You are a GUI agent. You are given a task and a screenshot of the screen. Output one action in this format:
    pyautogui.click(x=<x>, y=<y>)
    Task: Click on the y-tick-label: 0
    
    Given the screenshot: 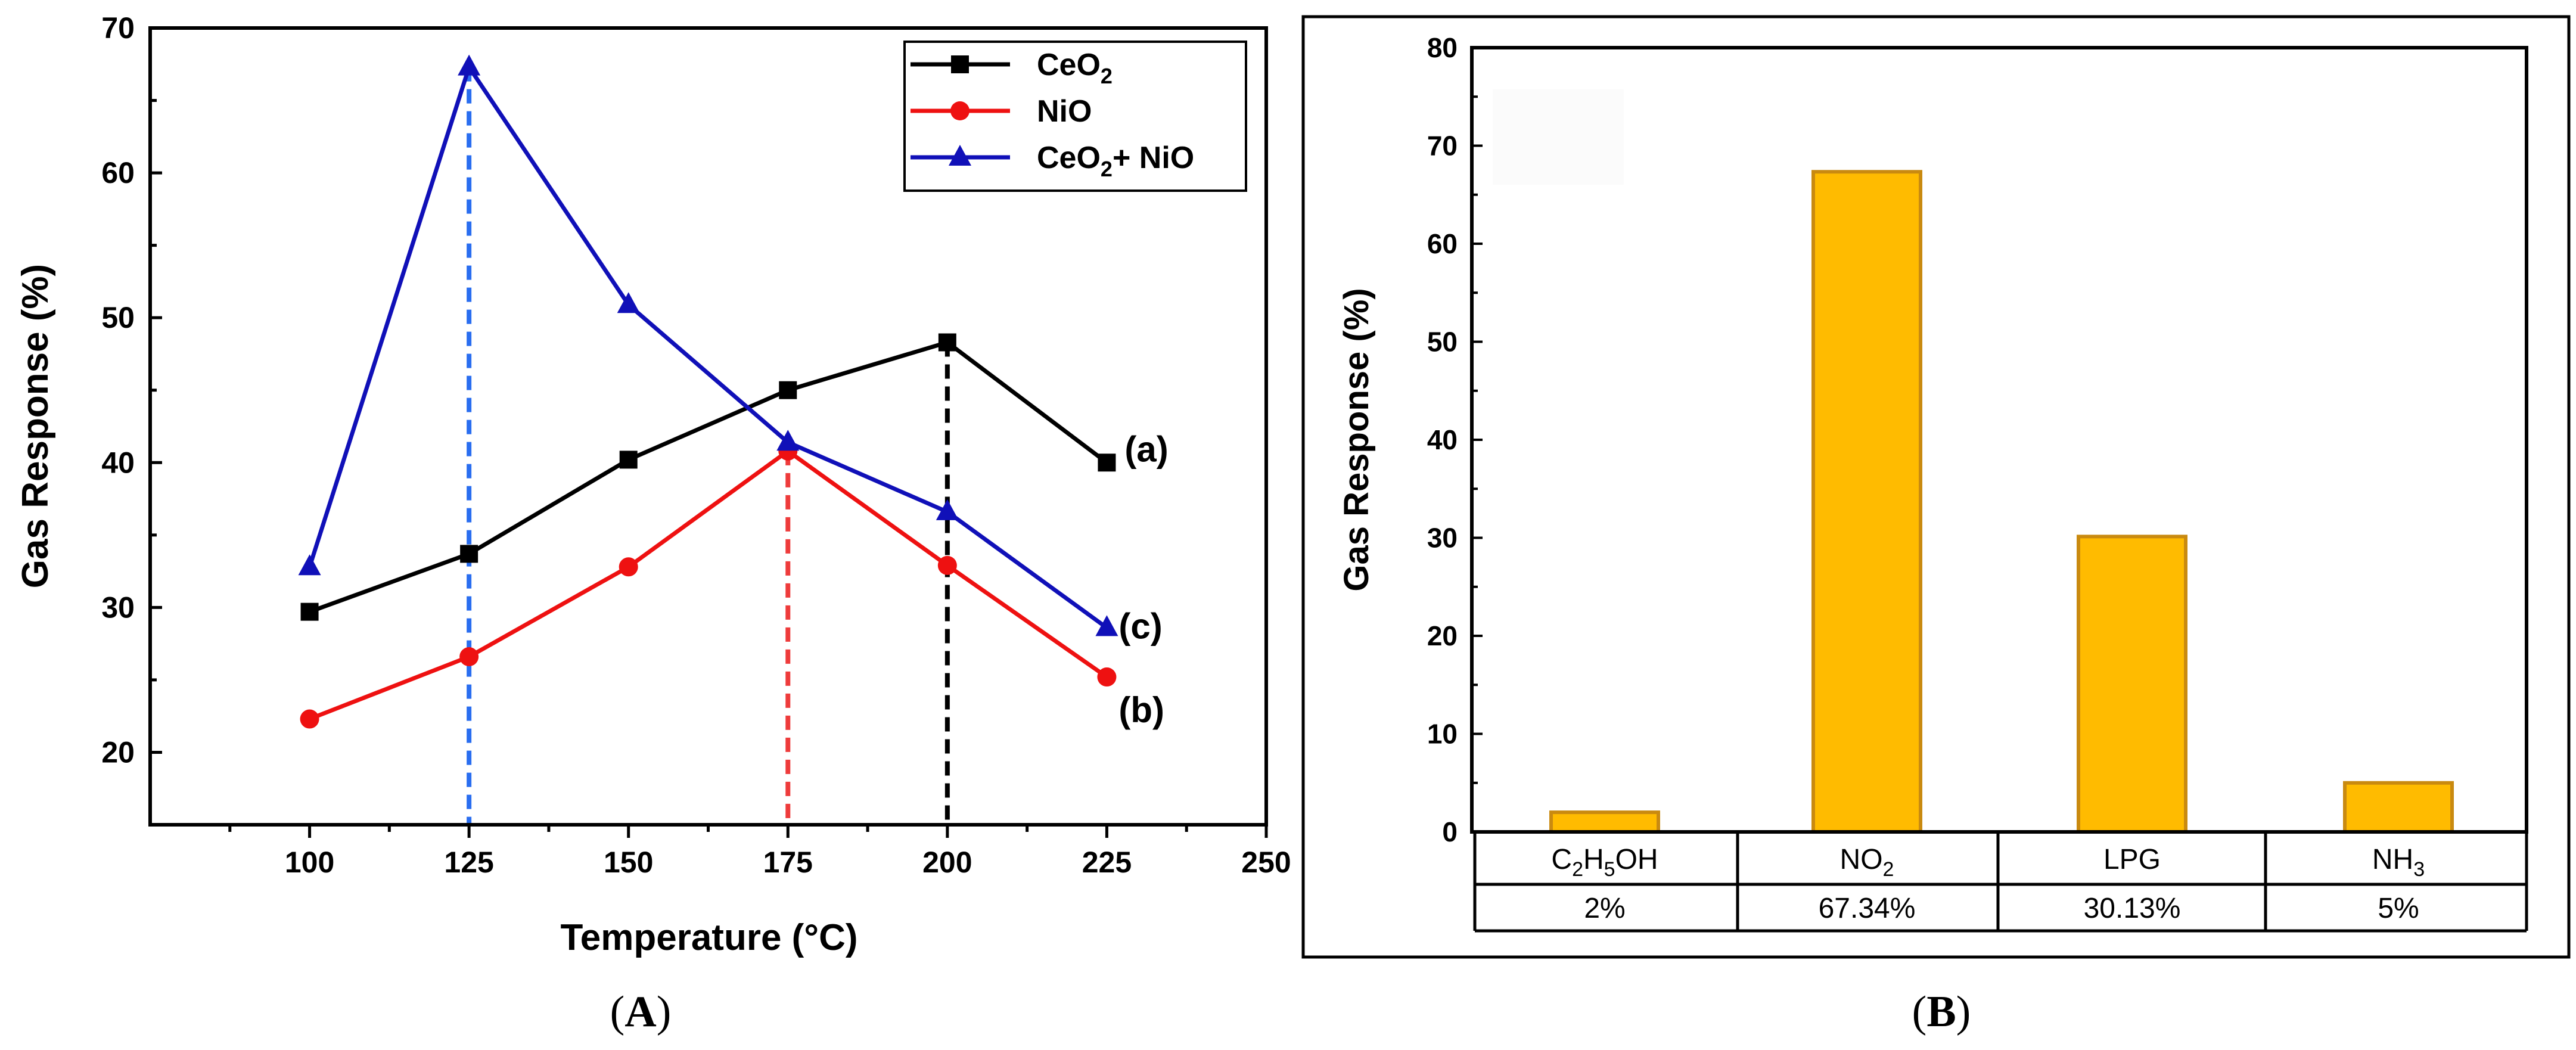 What is the action you would take?
    pyautogui.click(x=1450, y=831)
    